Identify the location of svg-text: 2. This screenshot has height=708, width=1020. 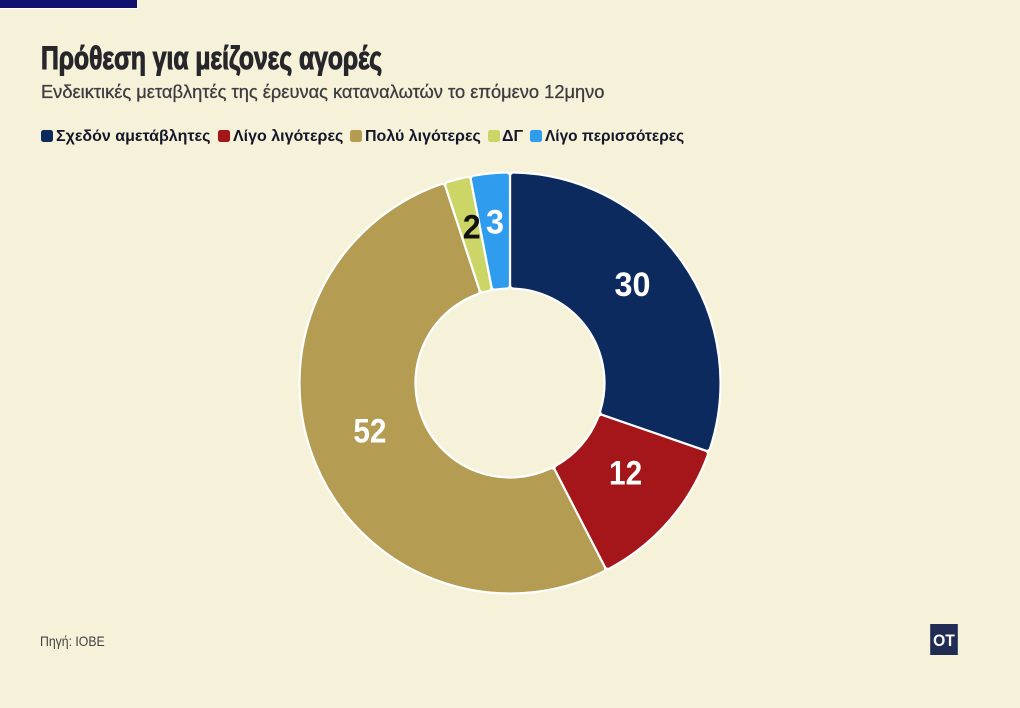
(472, 228).